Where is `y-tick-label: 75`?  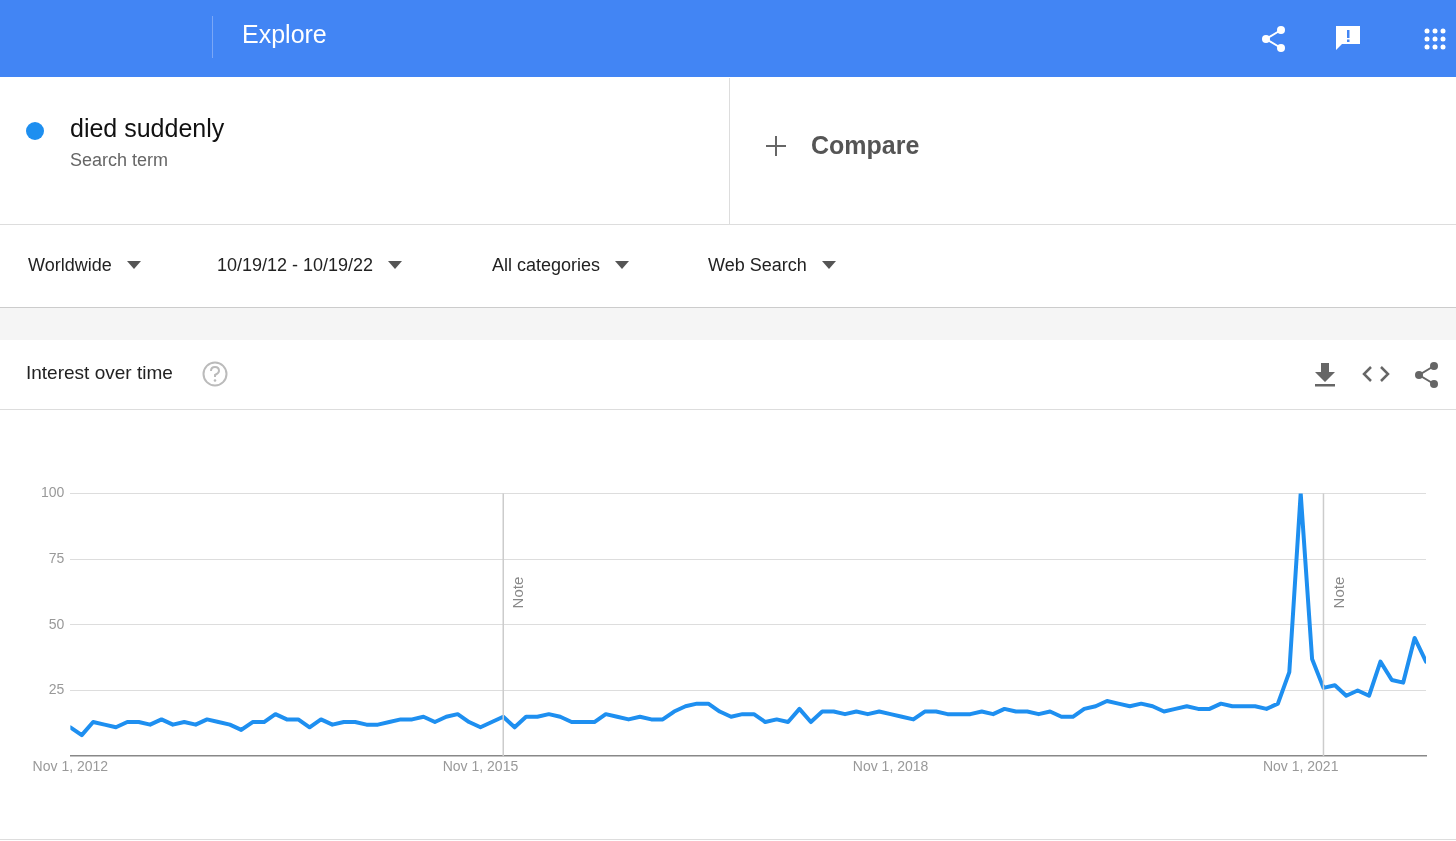
y-tick-label: 75 is located at coordinates (56, 557).